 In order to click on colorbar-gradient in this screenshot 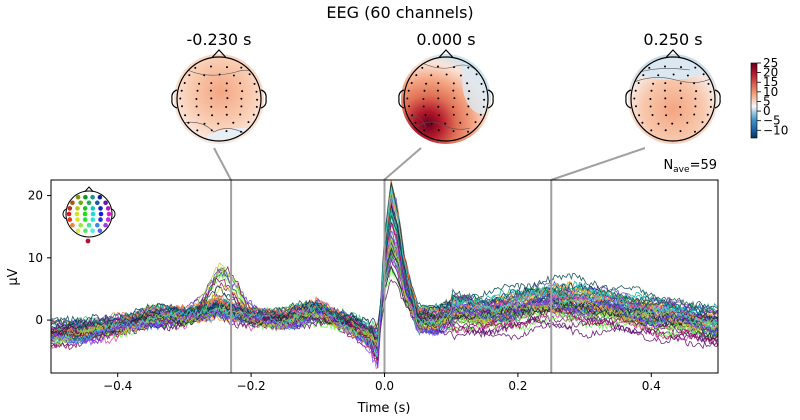, I will do `click(754, 100)`.